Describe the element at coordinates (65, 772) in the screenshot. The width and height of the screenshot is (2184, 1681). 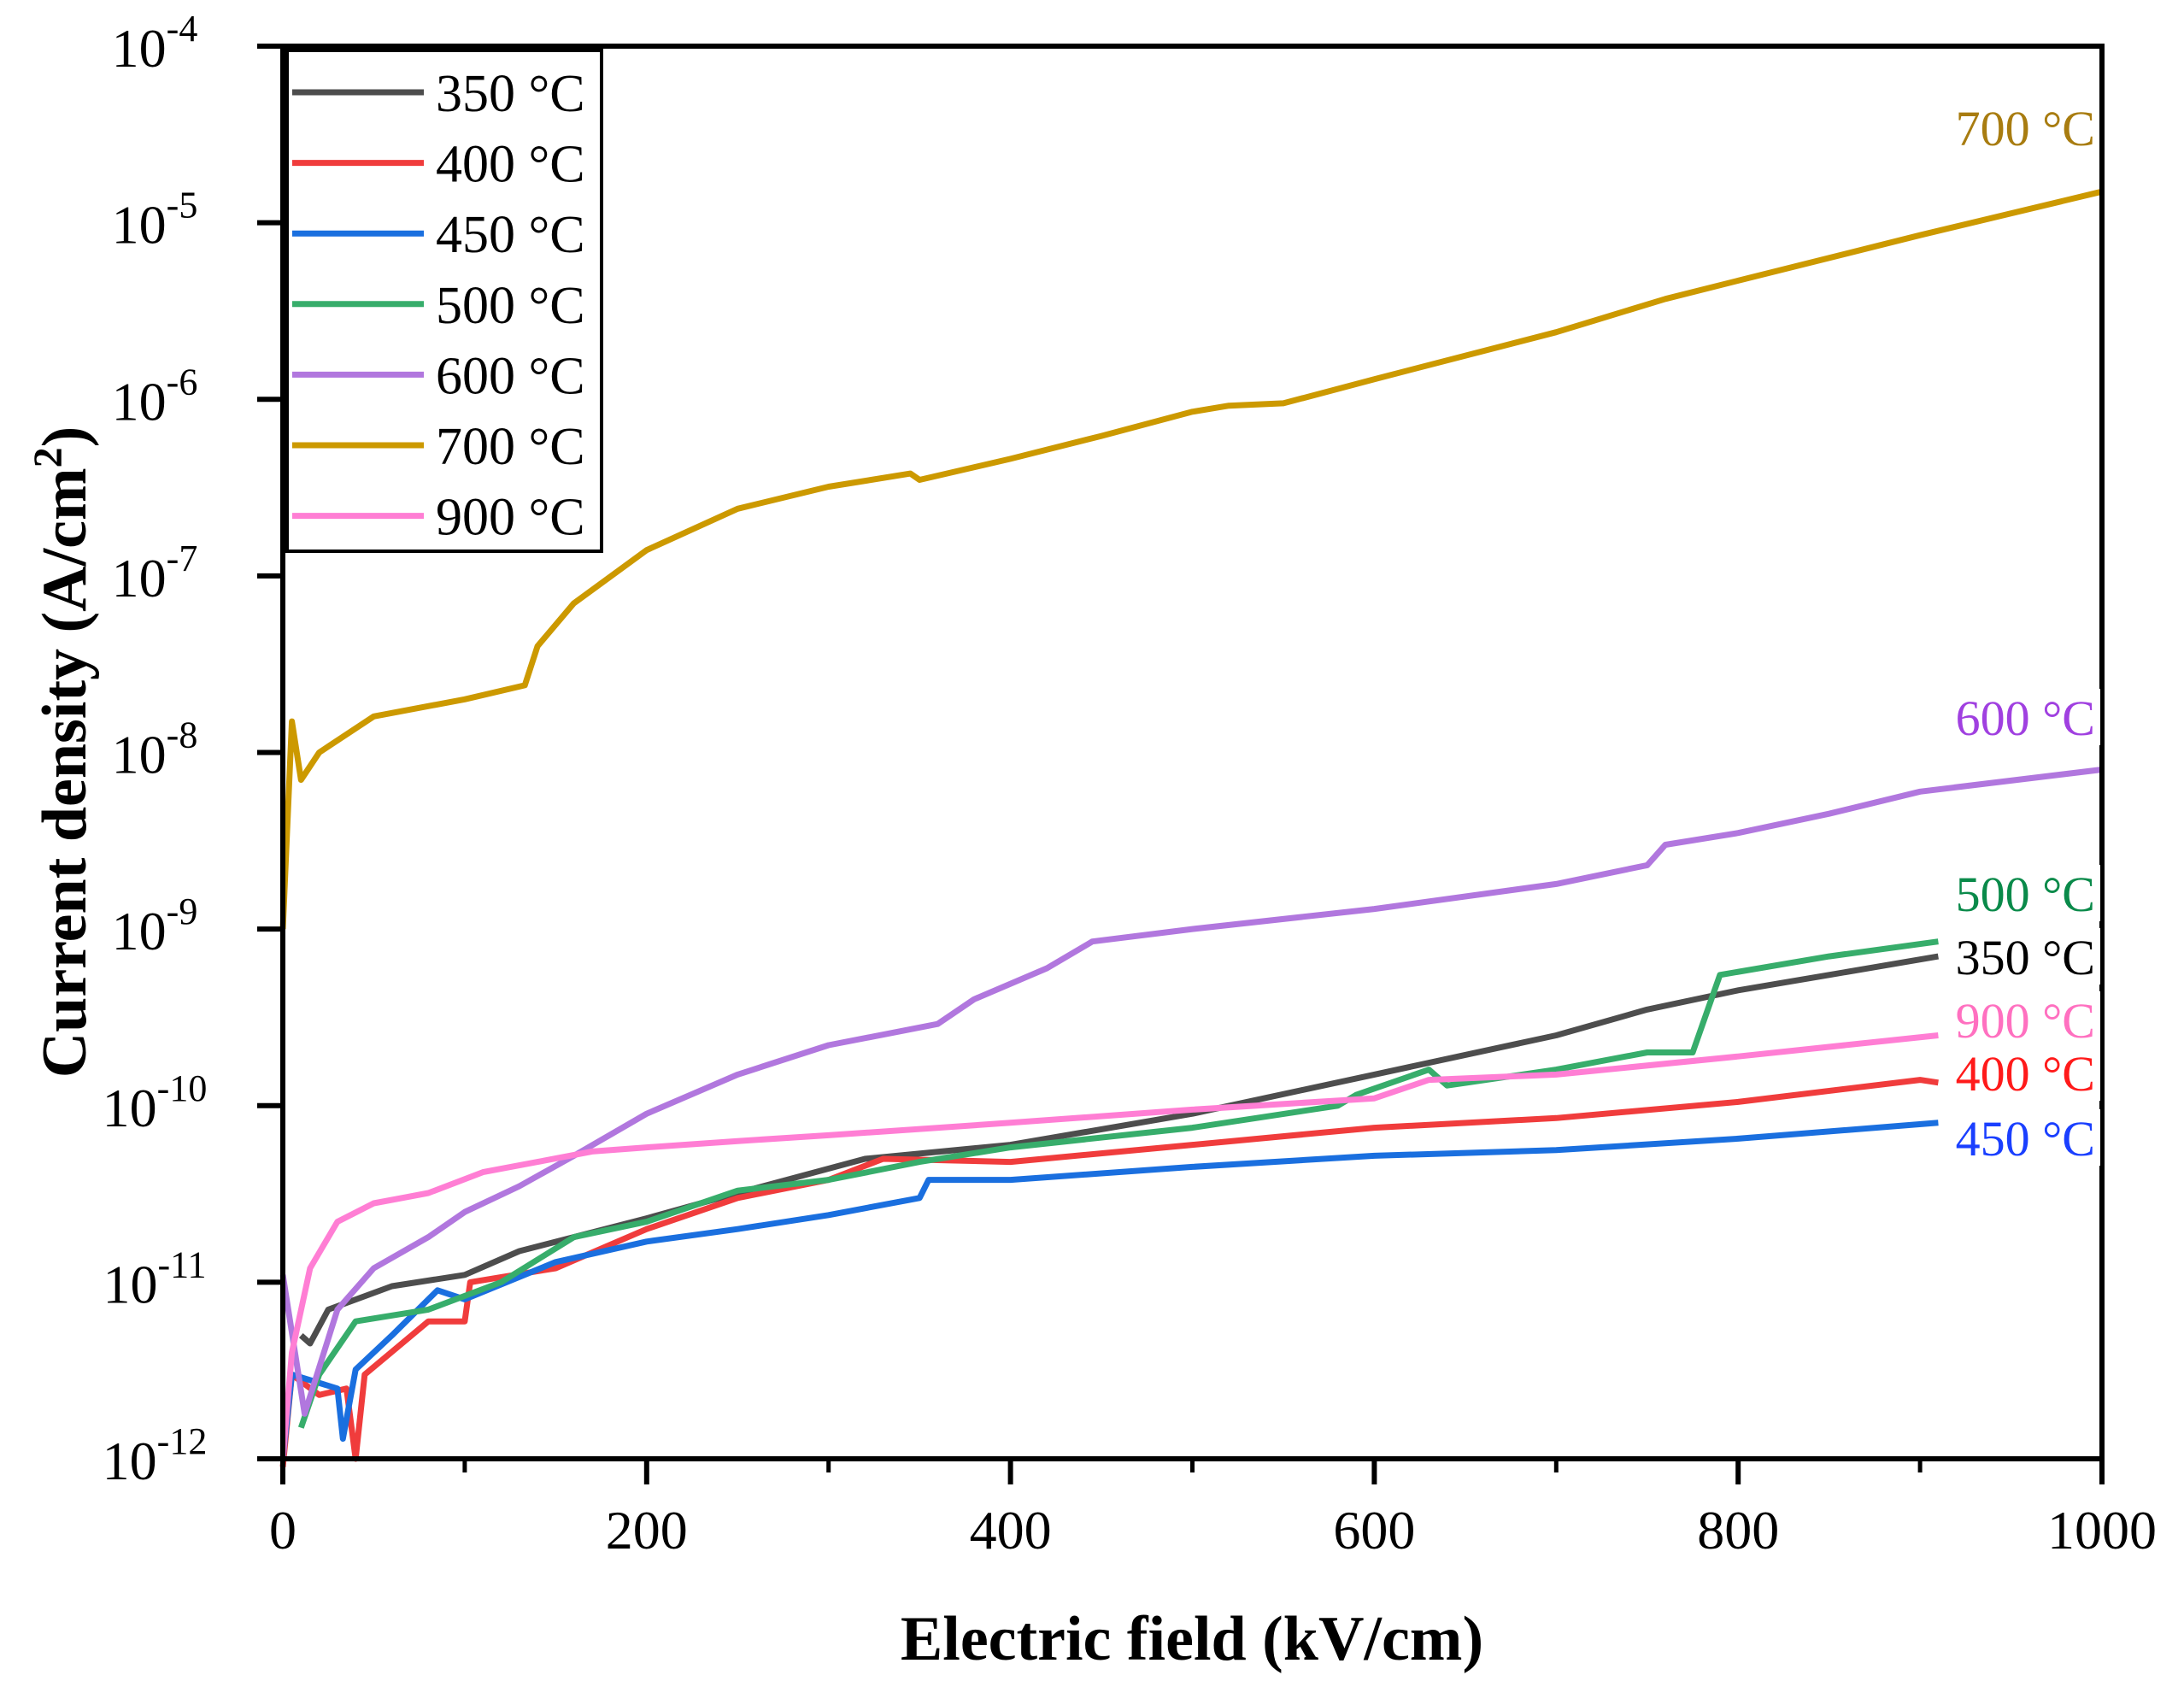
I see `y-axis-label-main: Current density (A/cm` at that location.